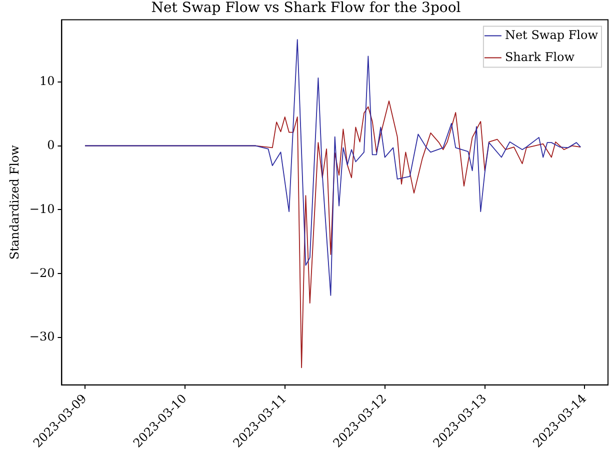  Describe the element at coordinates (42, 337) in the screenshot. I see `y-tick-label: −30` at that location.